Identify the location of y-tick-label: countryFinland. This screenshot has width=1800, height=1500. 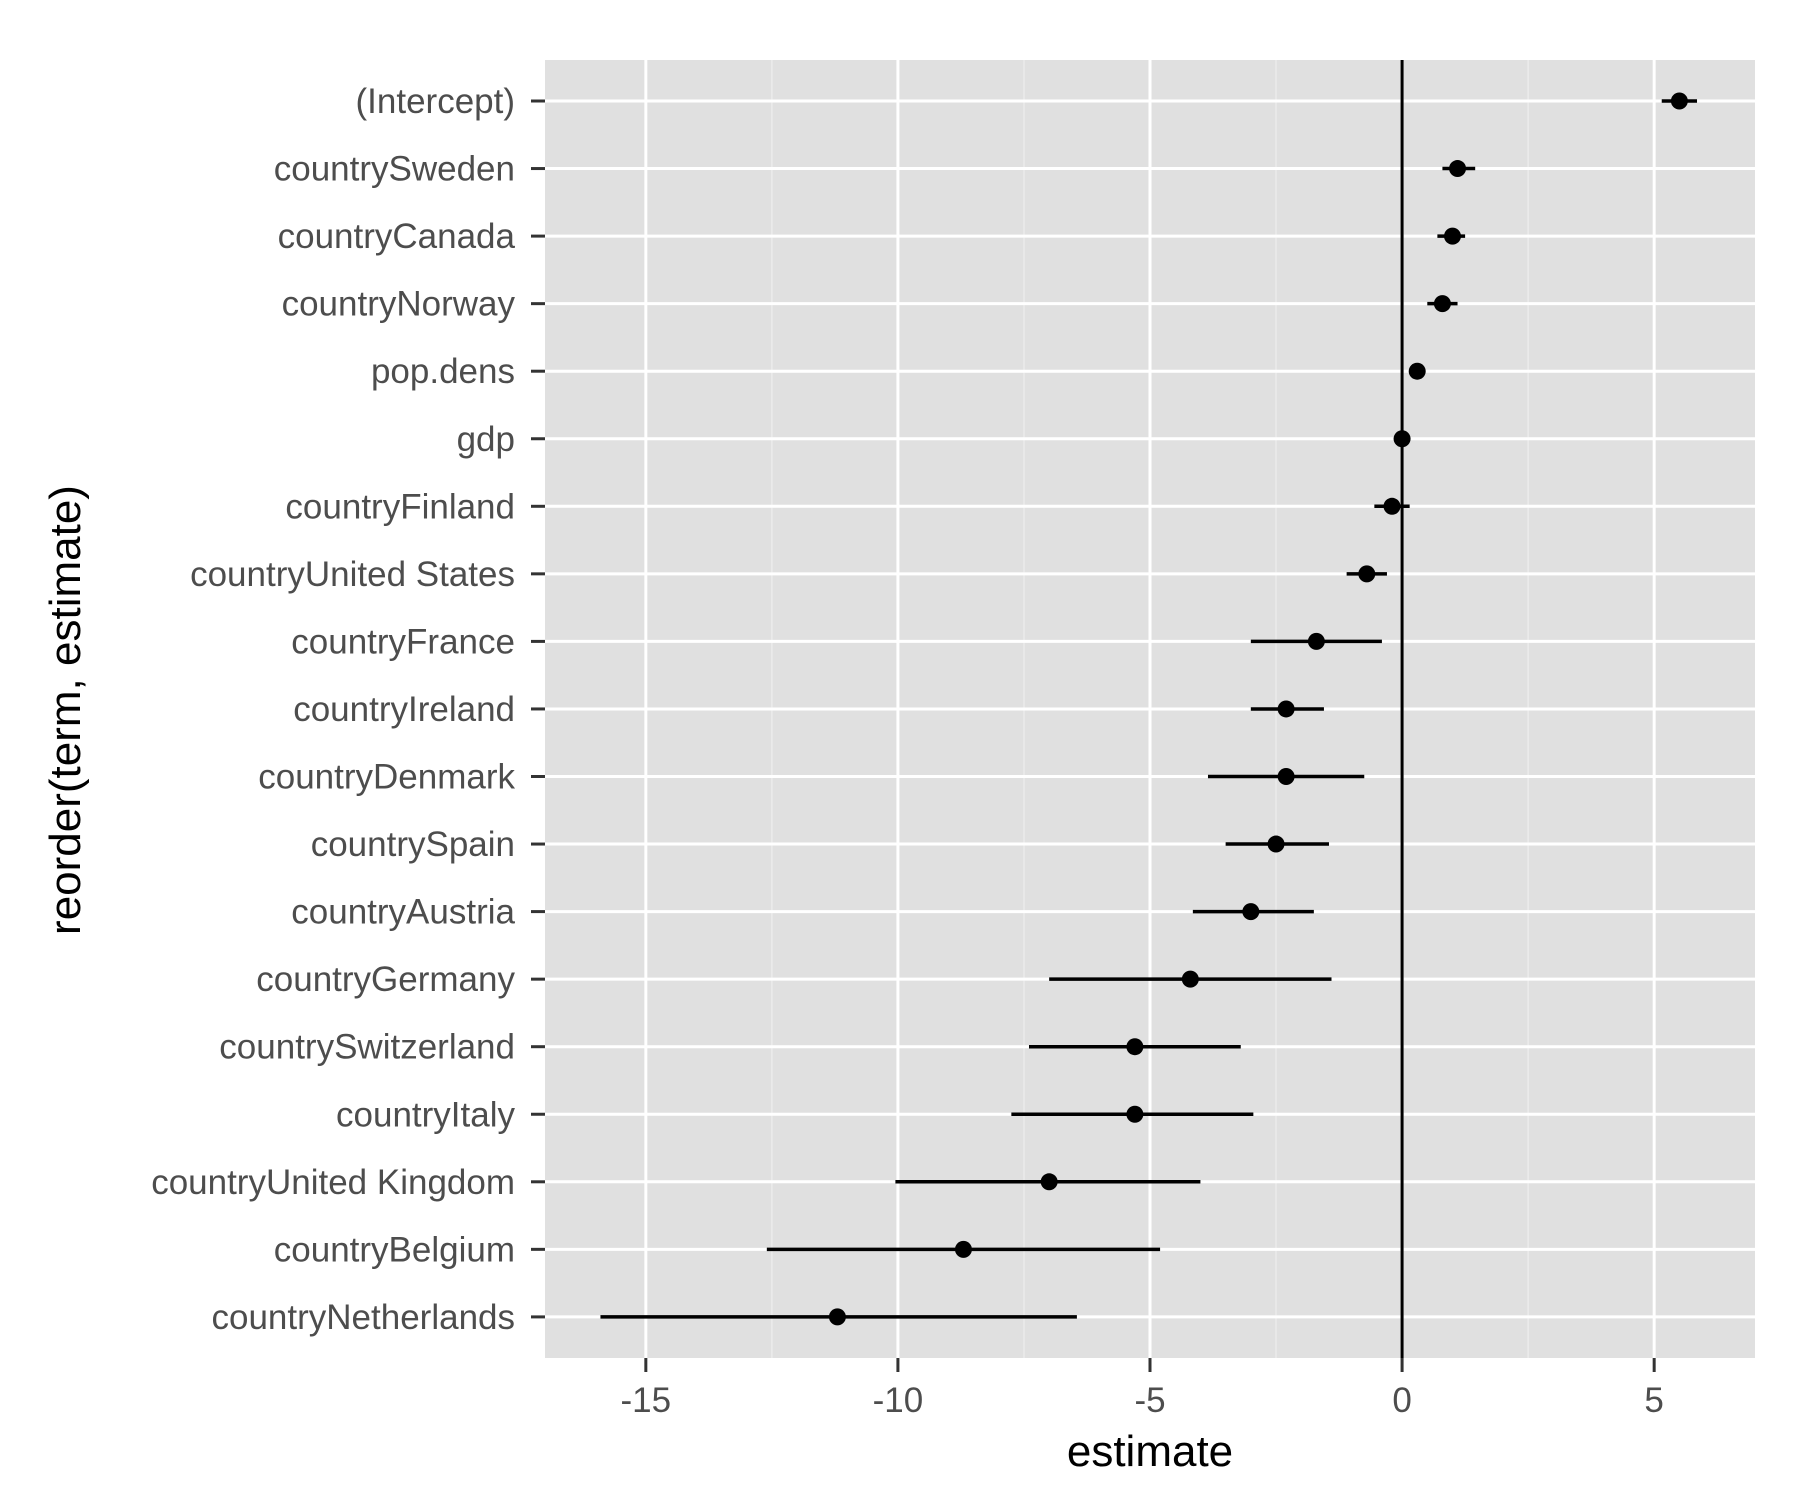
(400, 506).